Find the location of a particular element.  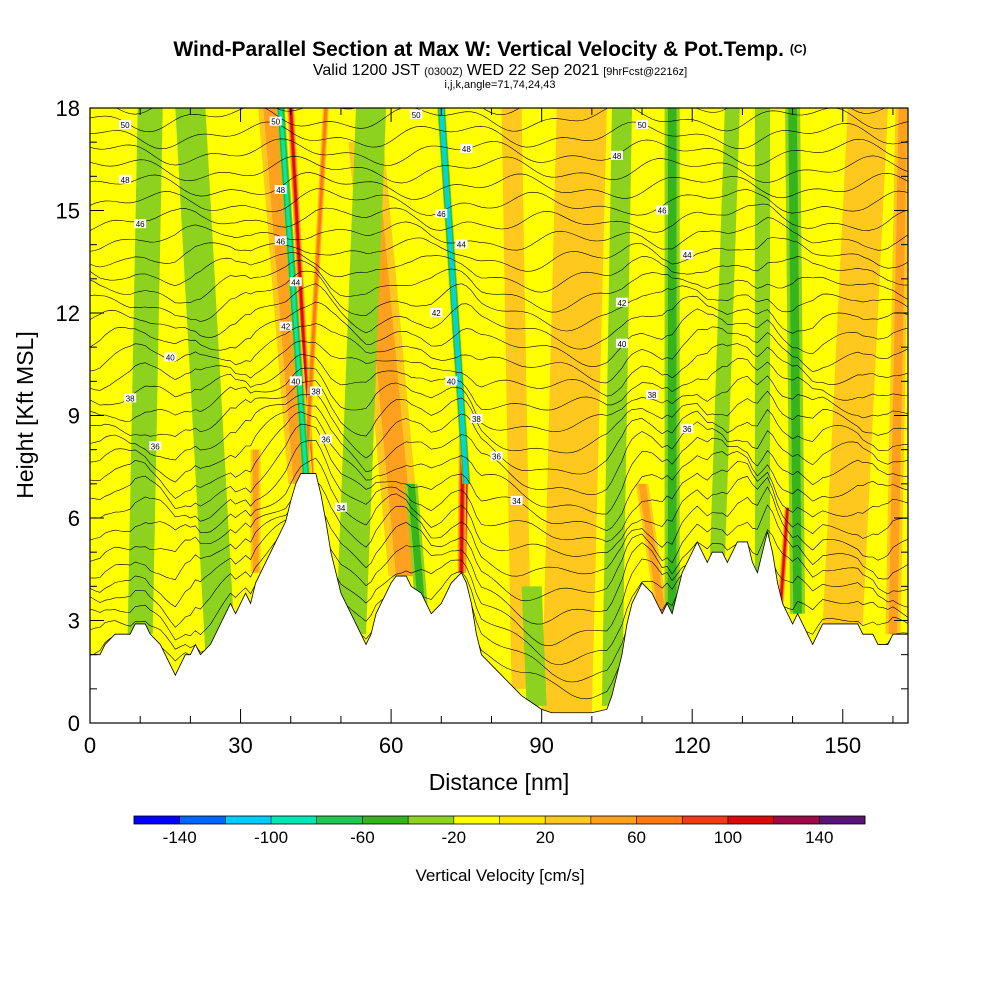

contour-label-text: 48 is located at coordinates (125, 180).